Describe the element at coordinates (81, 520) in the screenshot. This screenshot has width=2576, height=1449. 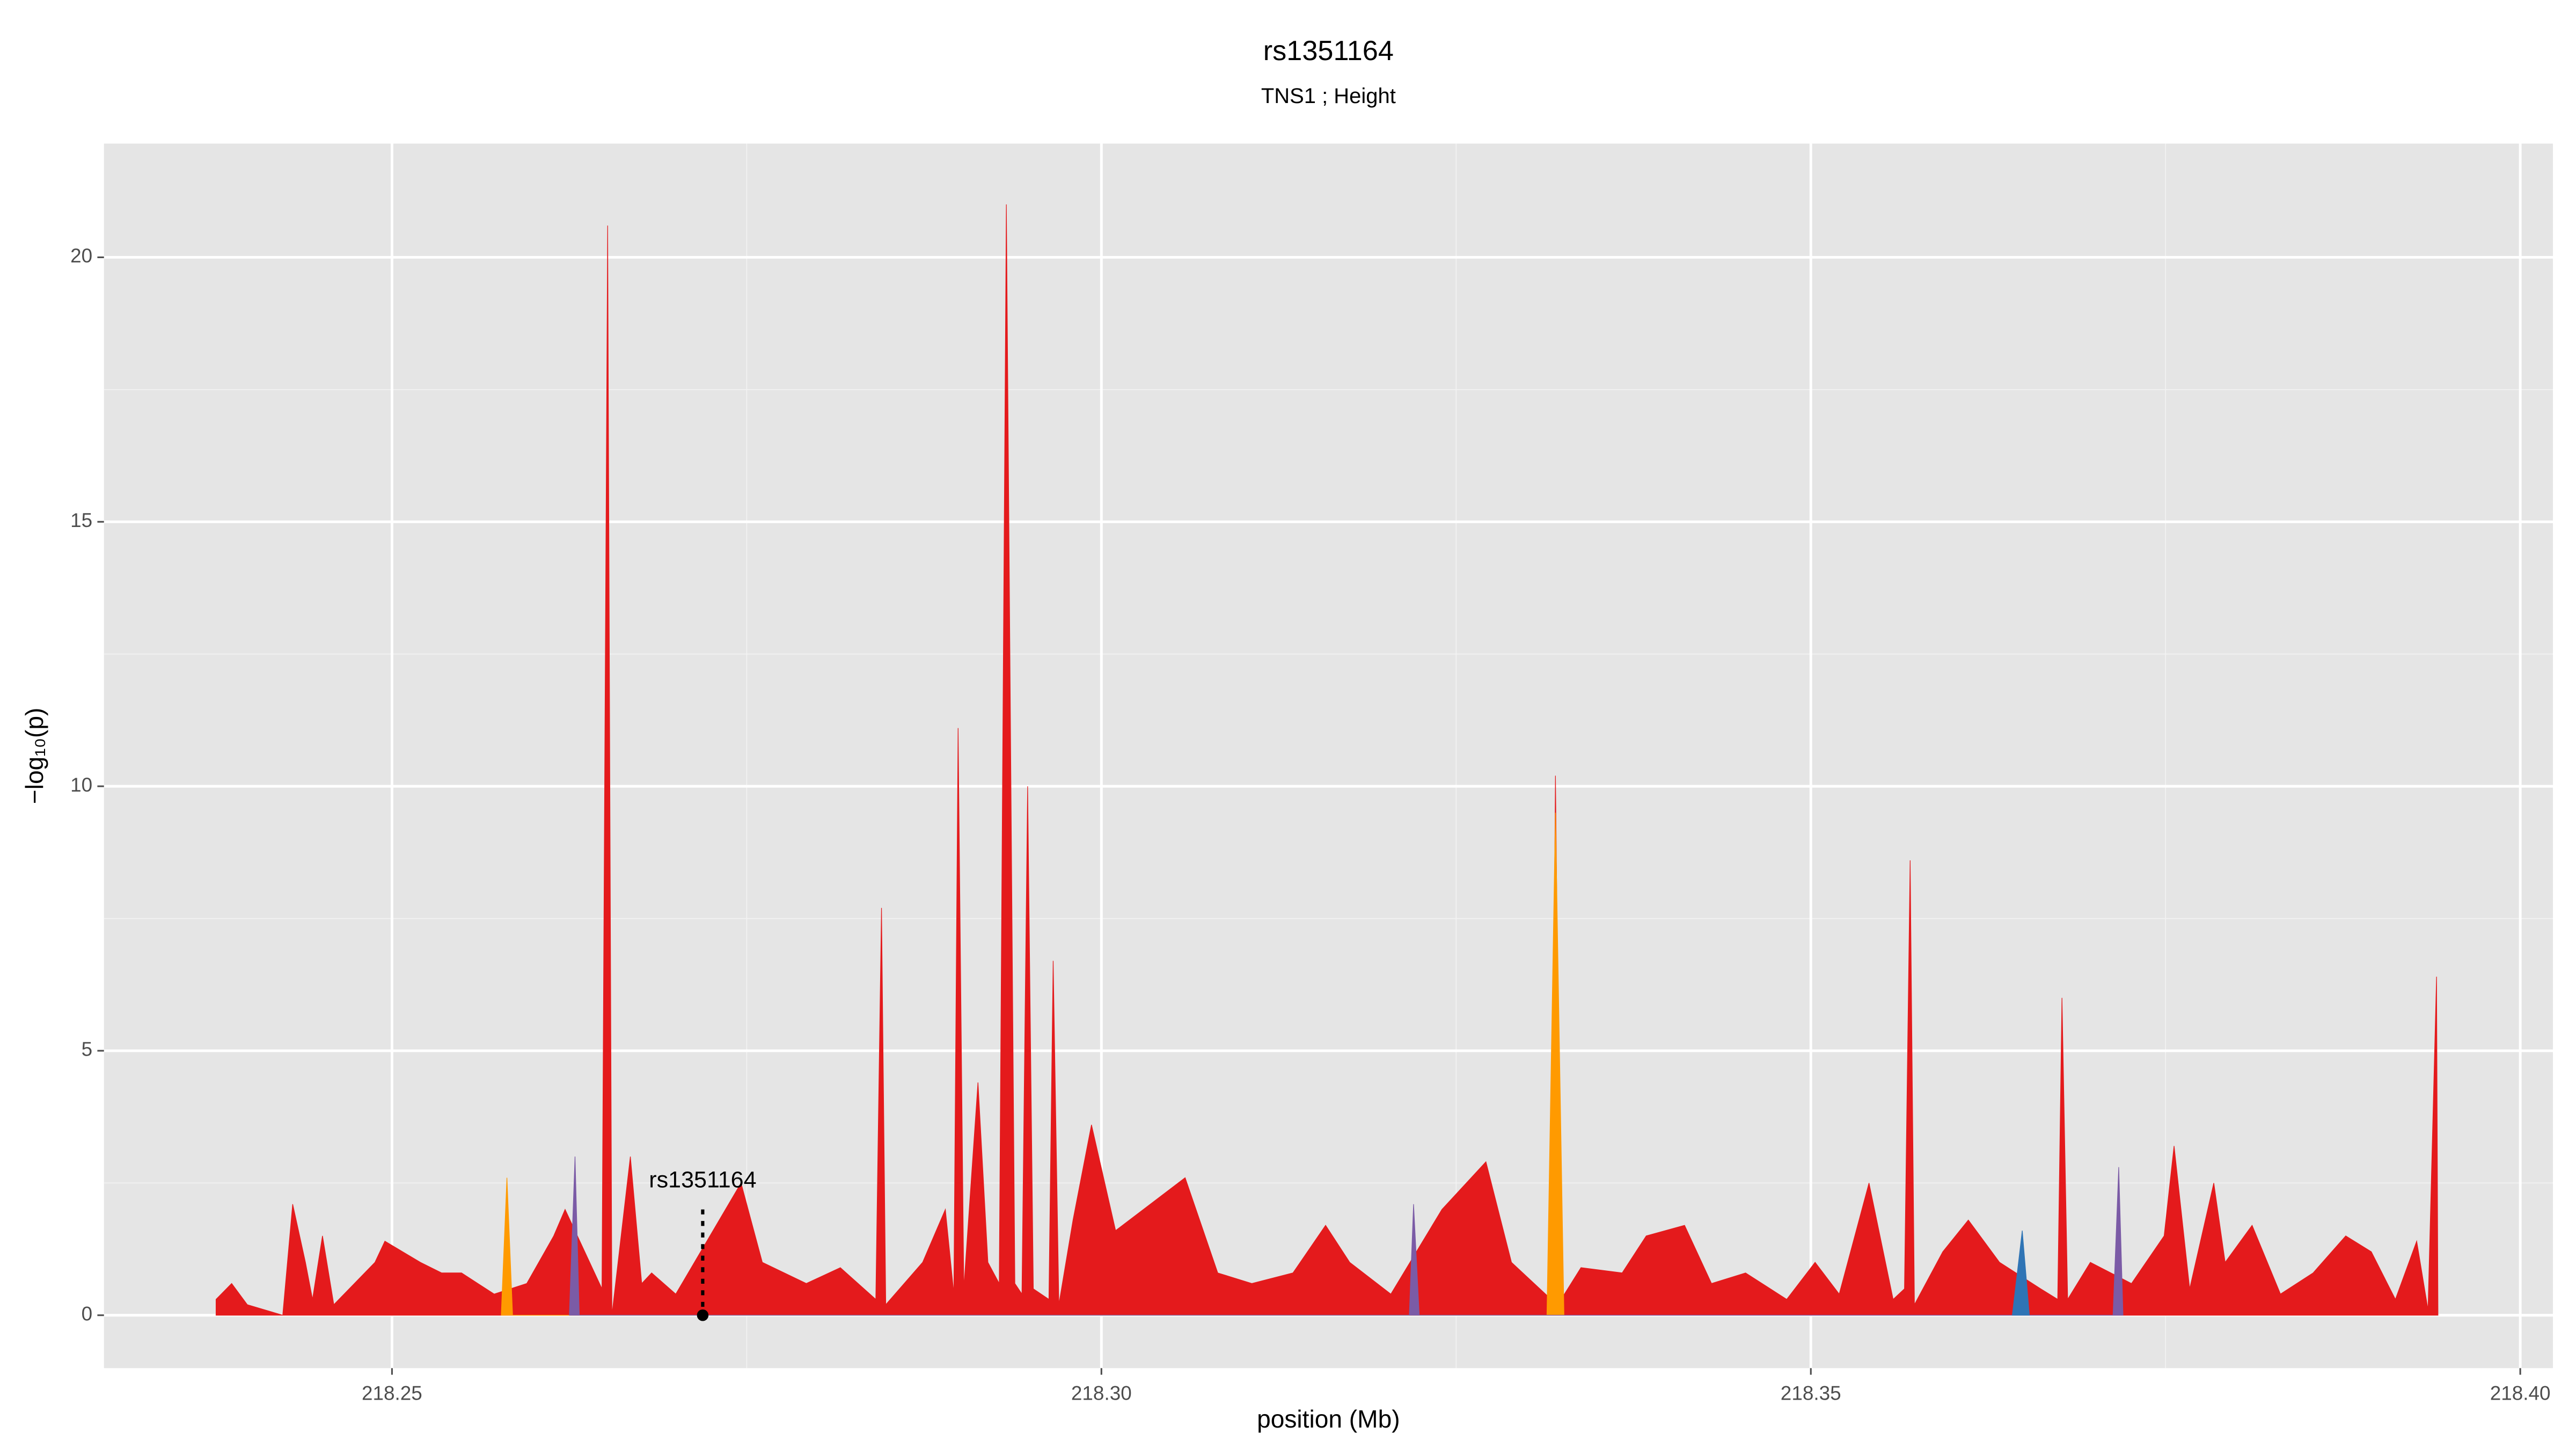
I see `y-tick-label: 15` at that location.